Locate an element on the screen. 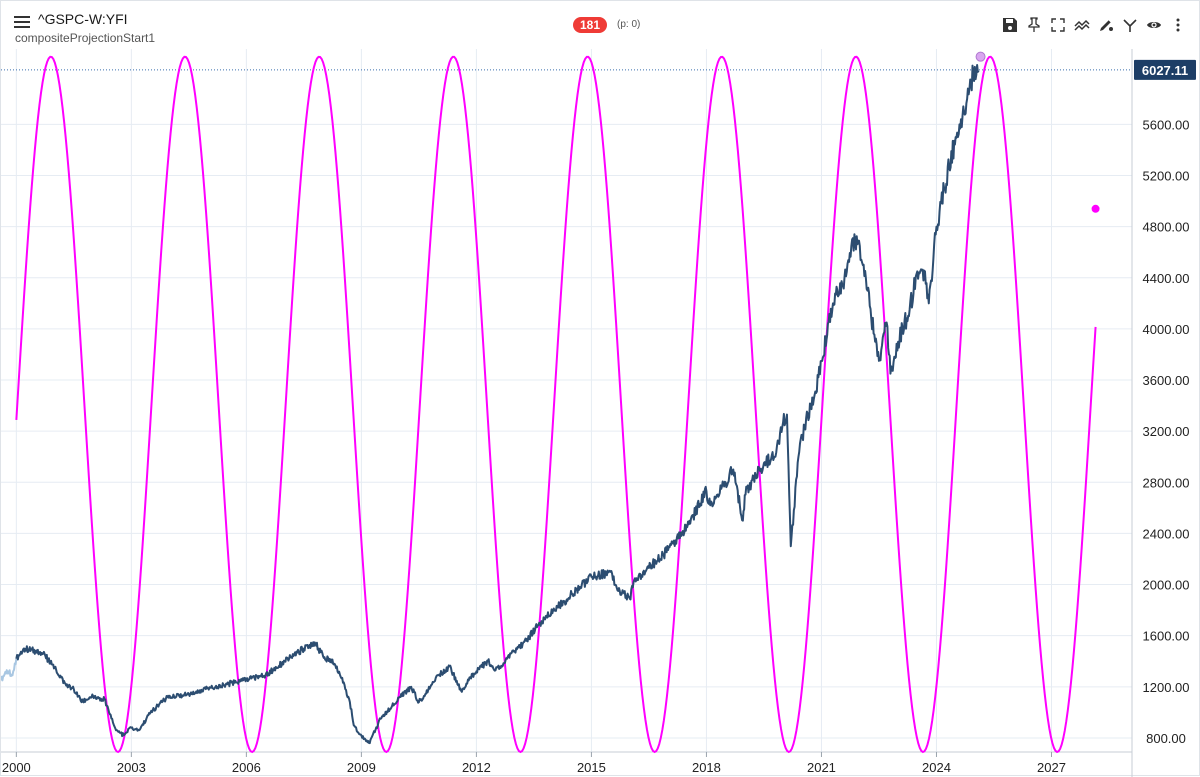 Image resolution: width=1200 pixels, height=777 pixels. marker-layer is located at coordinates (1037, 132).